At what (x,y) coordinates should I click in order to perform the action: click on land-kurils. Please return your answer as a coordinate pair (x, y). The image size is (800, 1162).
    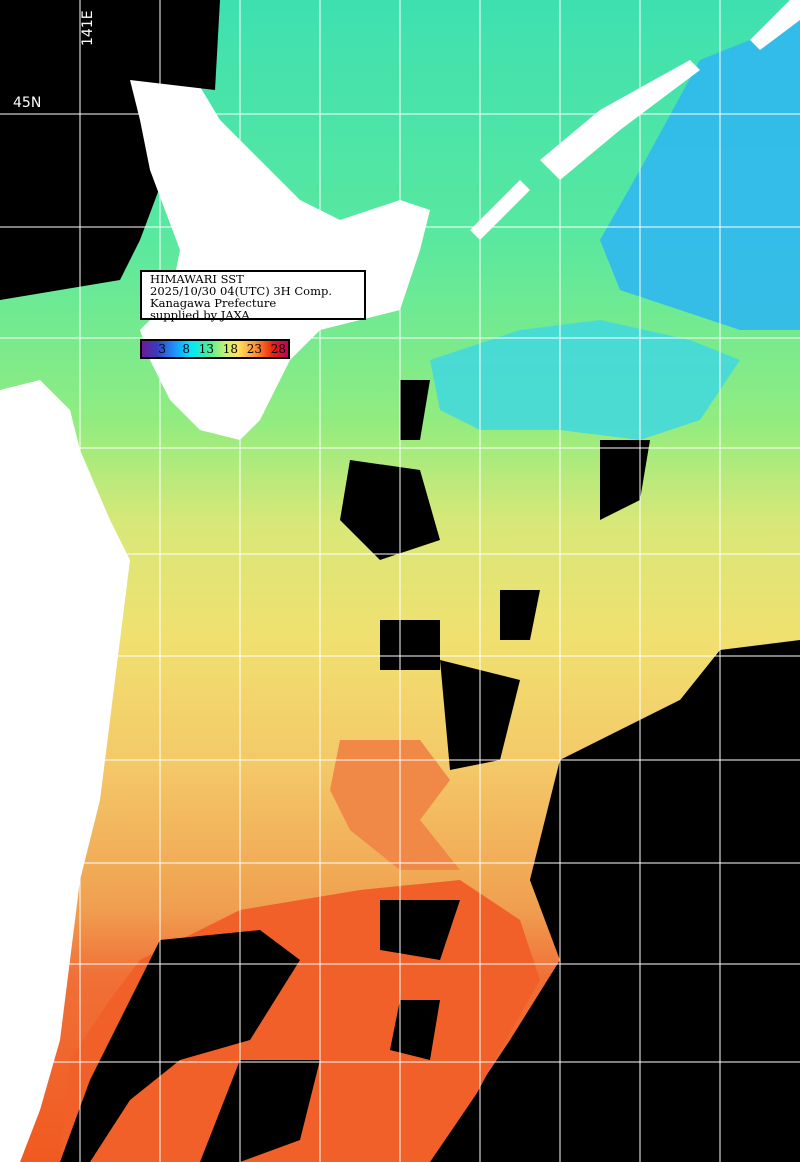
    Looking at the image, I should click on (635, 120).